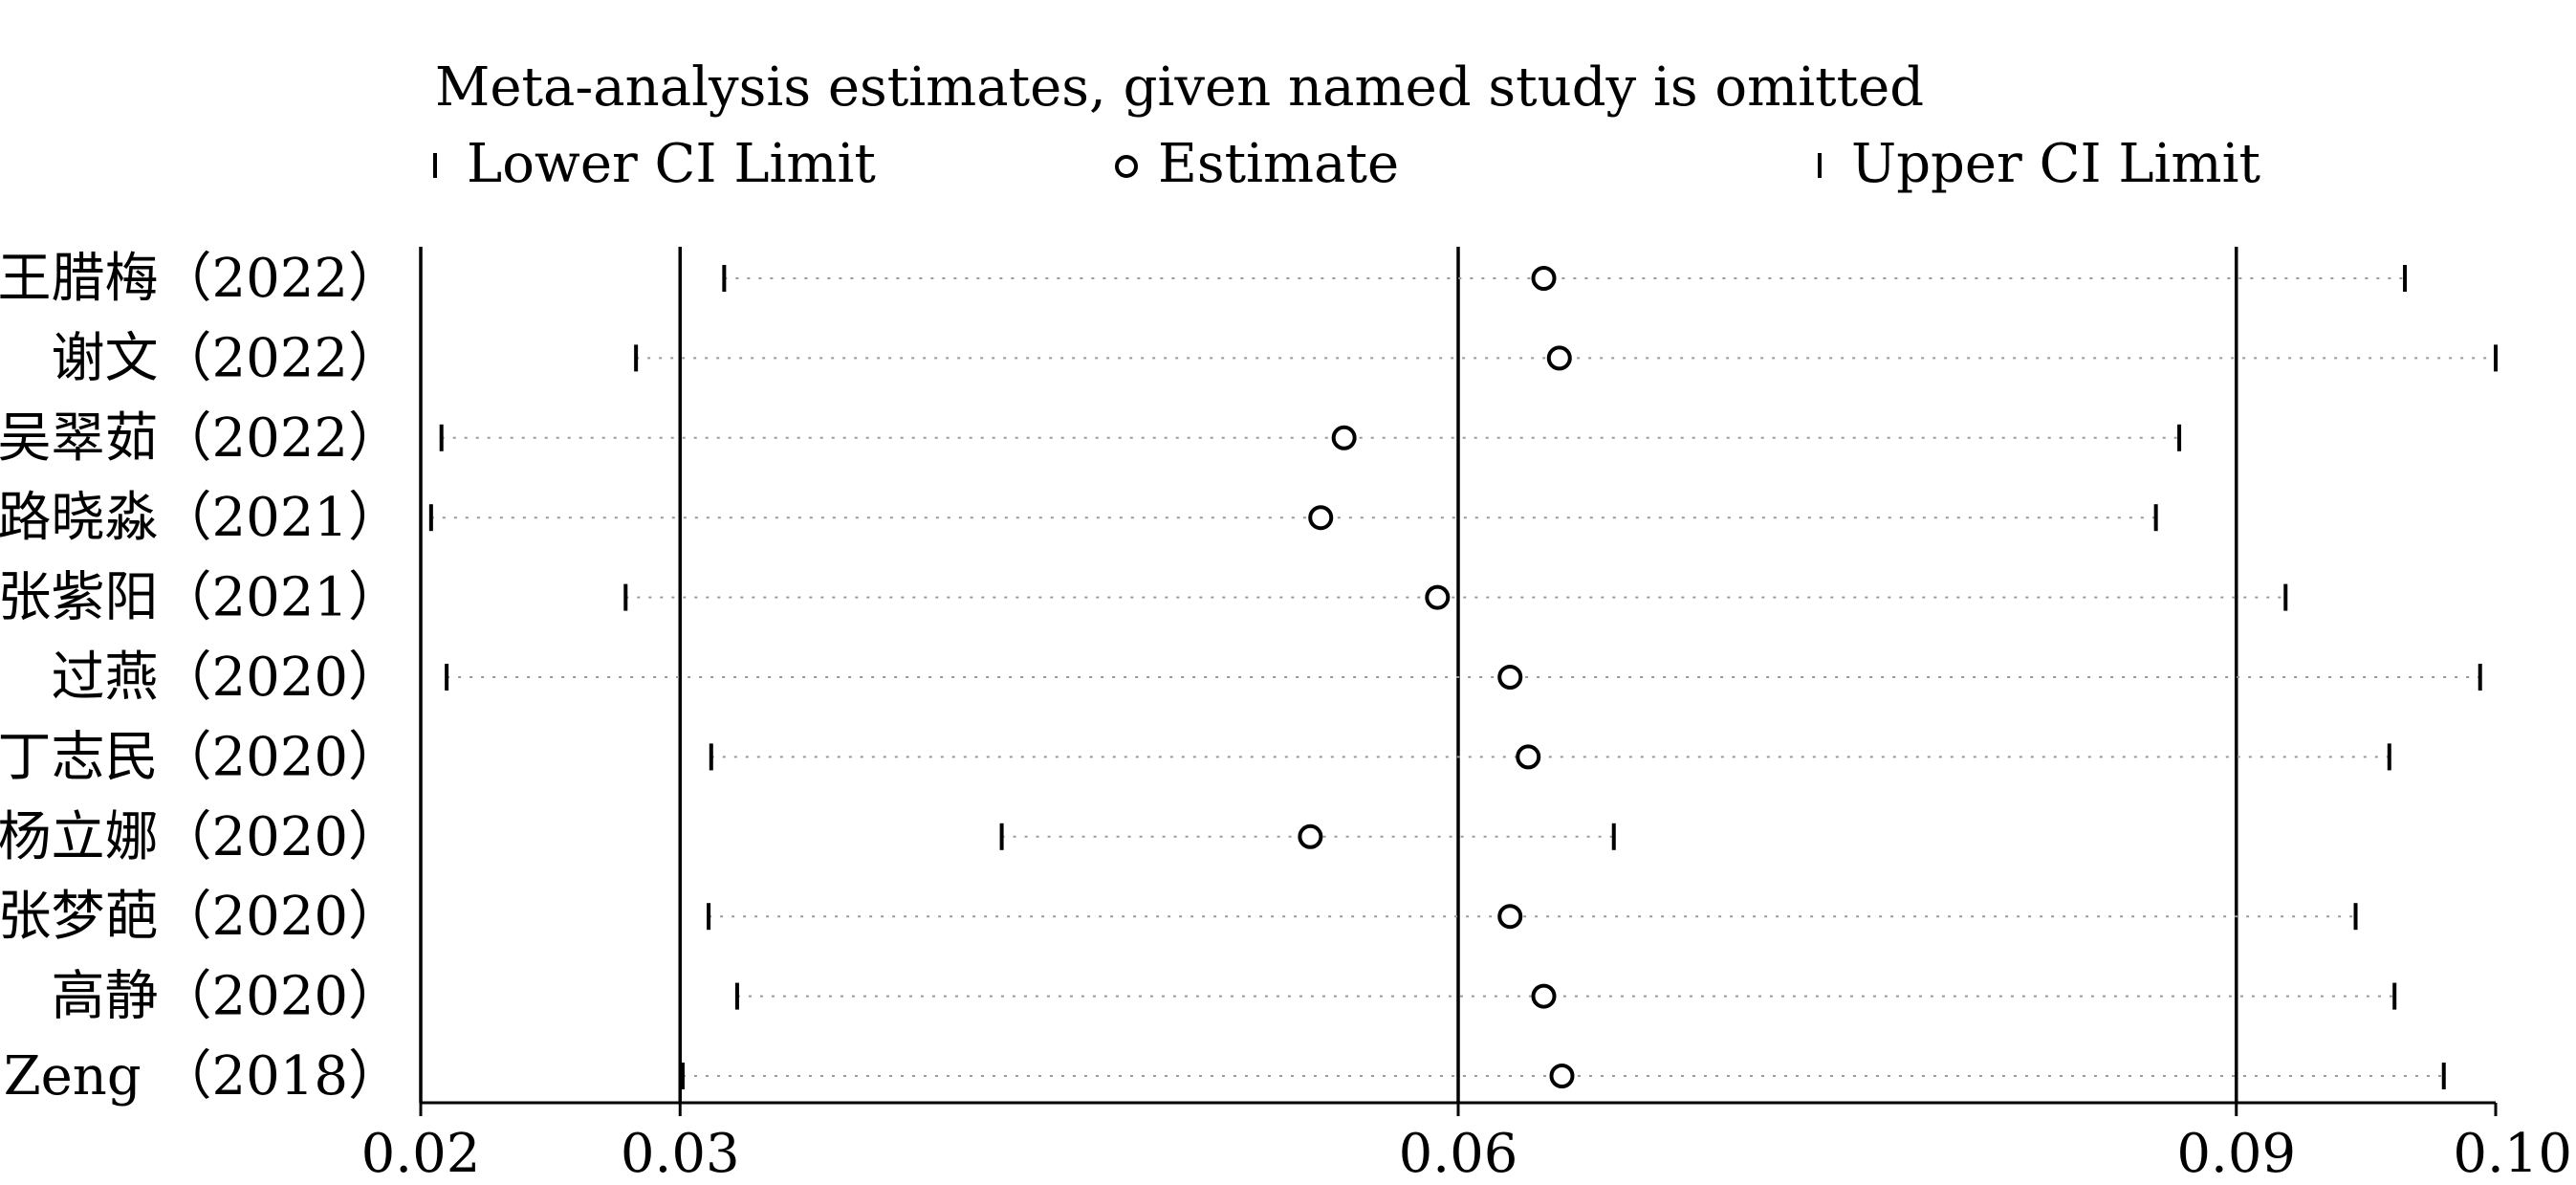 This screenshot has width=2576, height=1185. I want to click on legend: Lower CI Limit Estimate Upper CI Limit, so click(1346, 164).